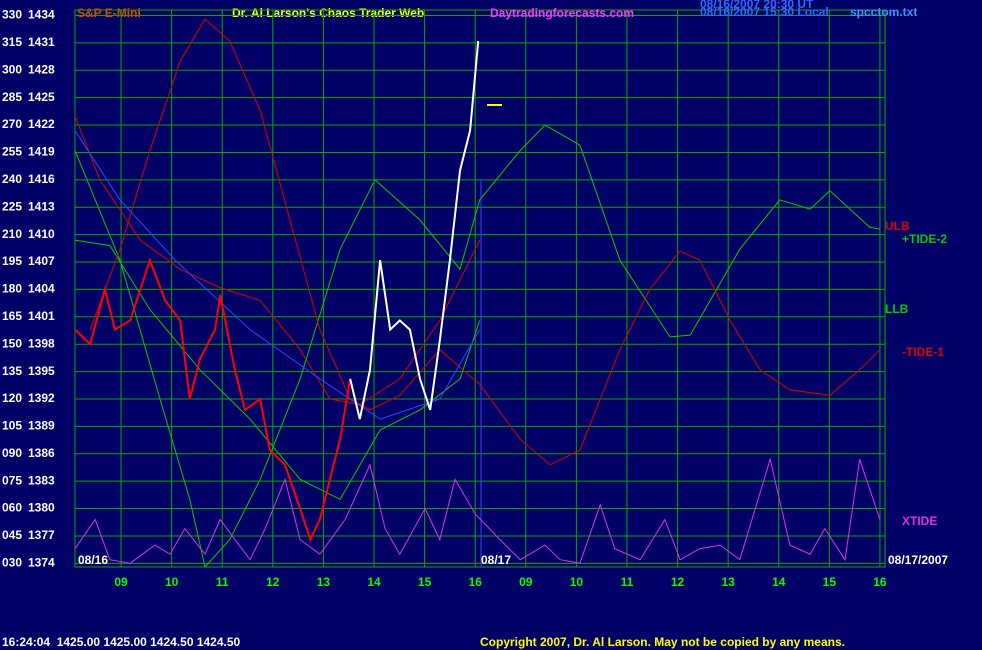 This screenshot has height=650, width=982. What do you see at coordinates (41, 371) in the screenshot?
I see `y2-tick-label: 1395` at bounding box center [41, 371].